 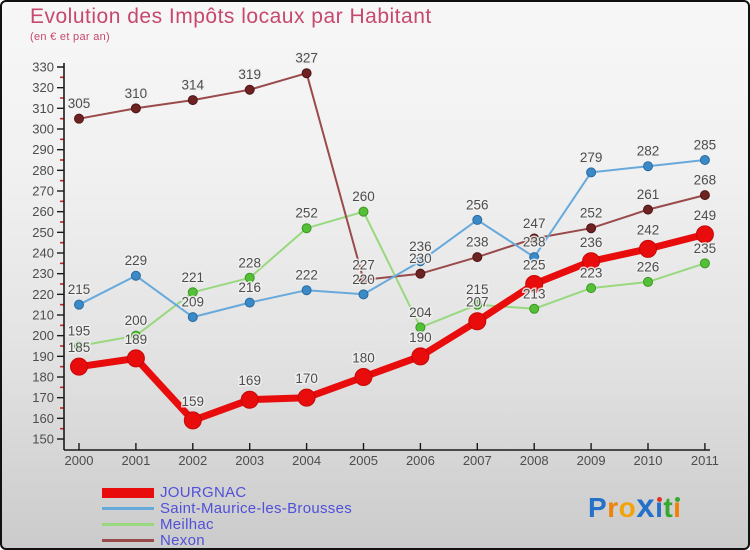 What do you see at coordinates (705, 180) in the screenshot?
I see `svg-text: 268` at bounding box center [705, 180].